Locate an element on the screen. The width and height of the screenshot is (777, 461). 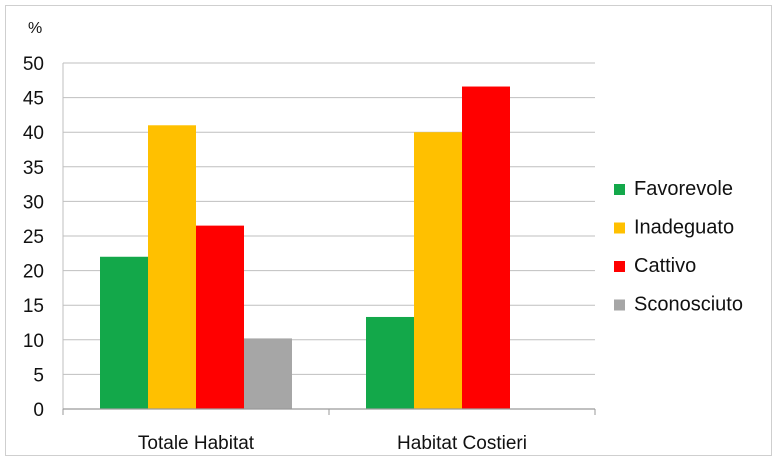
y-tick-label-25: 25 is located at coordinates (33, 237).